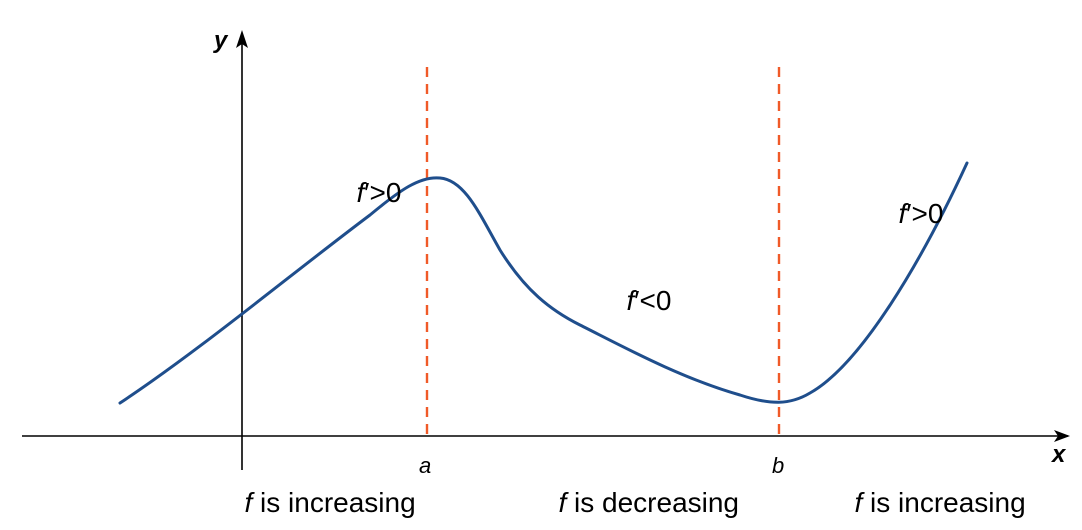 This screenshot has height=530, width=1082. I want to click on x-axis-arrow-icon, so click(1062, 436).